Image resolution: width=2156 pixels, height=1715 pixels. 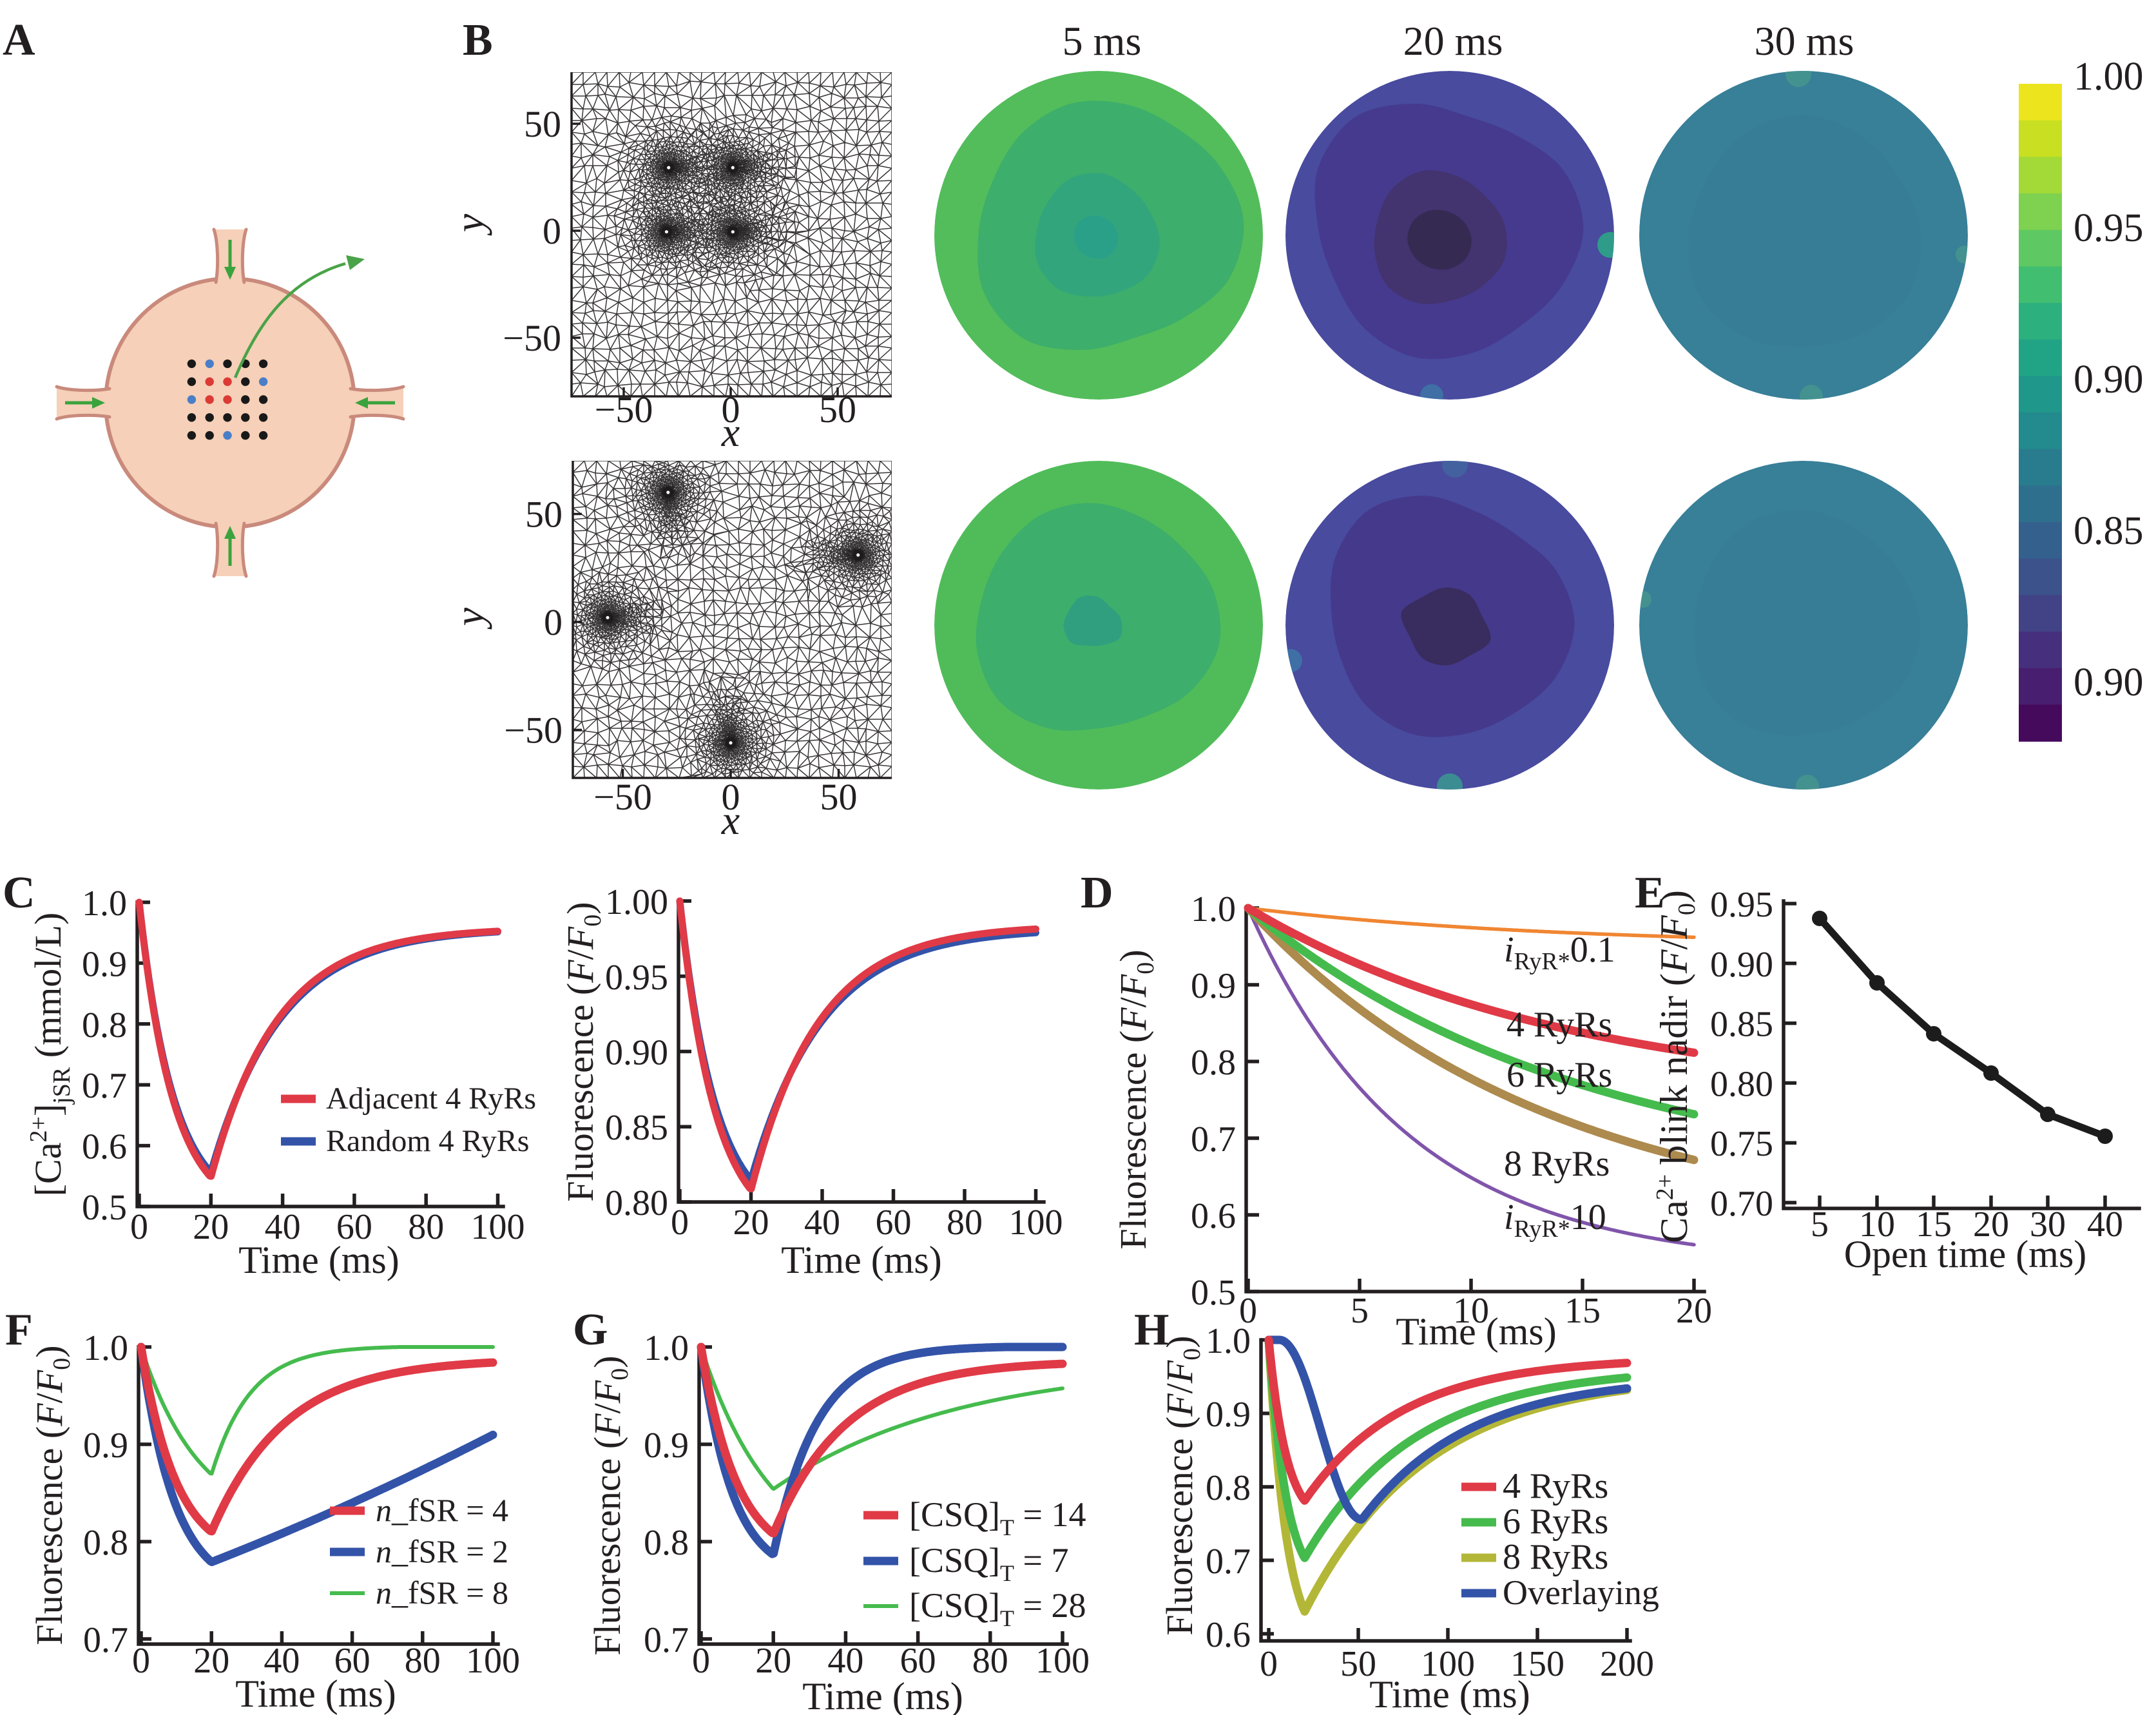 What do you see at coordinates (1559, 1025) in the screenshot?
I see `svg-text: 4 RyRs` at bounding box center [1559, 1025].